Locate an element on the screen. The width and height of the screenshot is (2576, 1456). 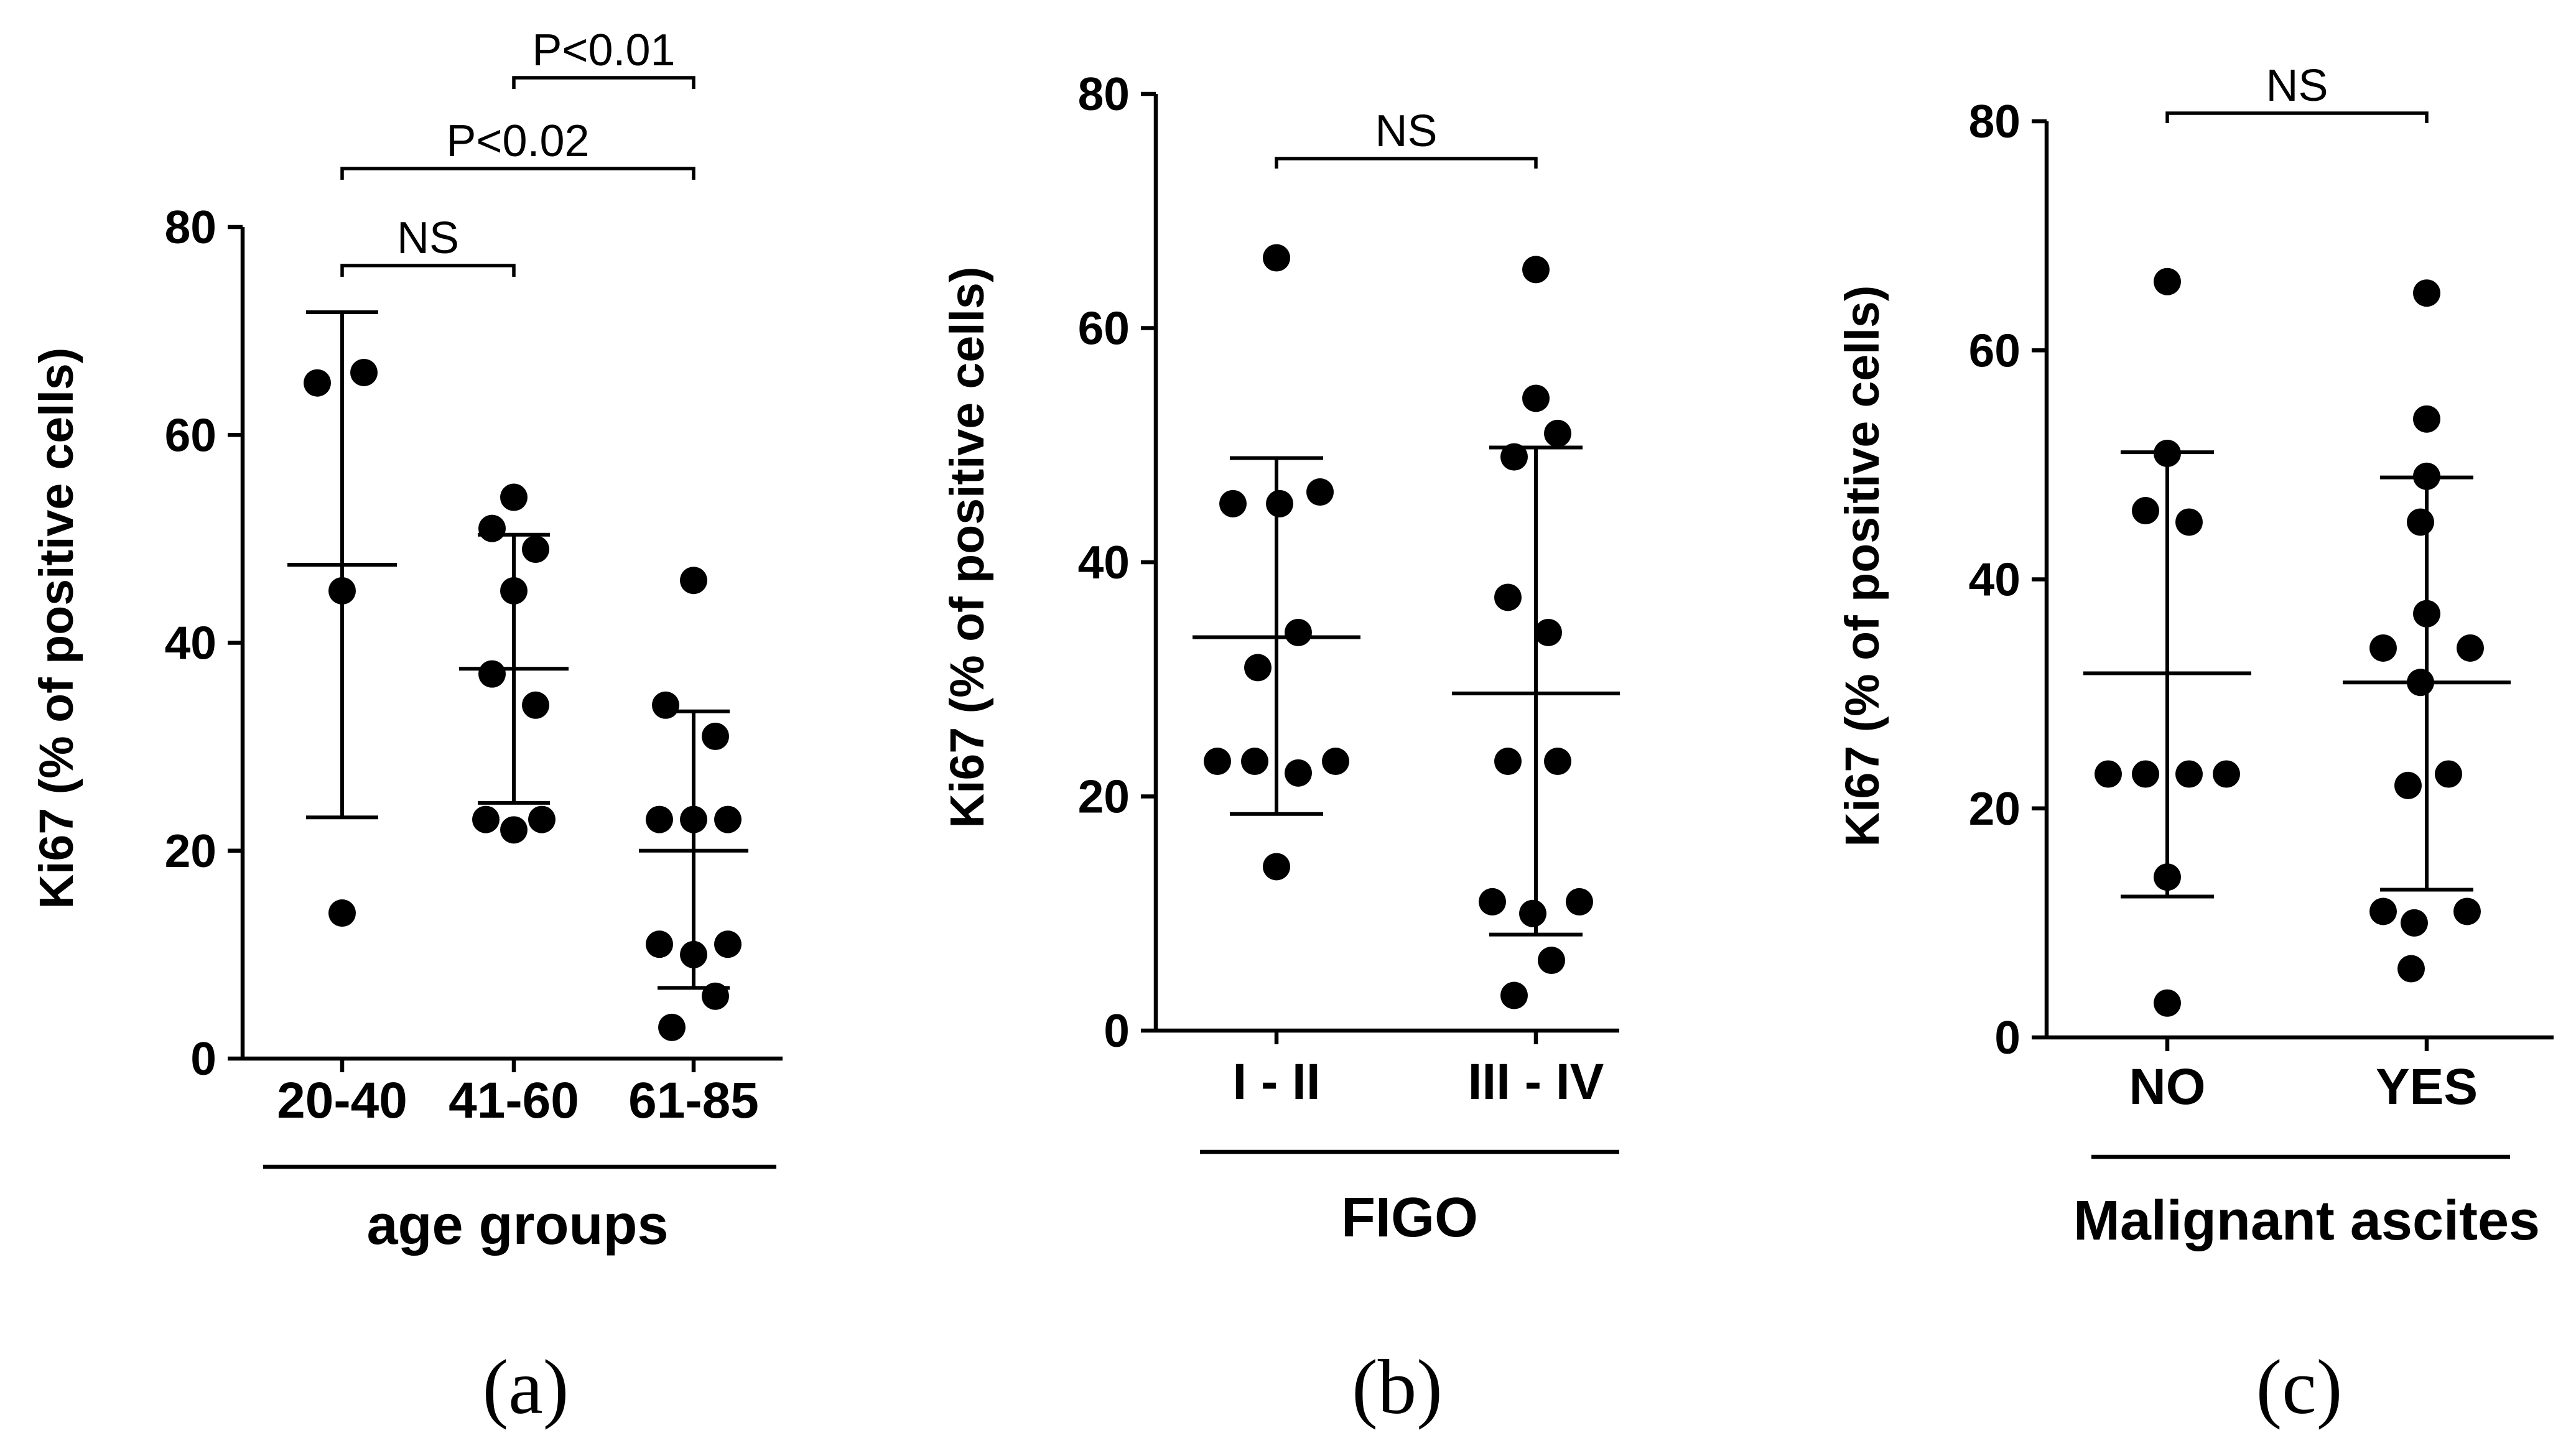
panel-c-significance-bracket is located at coordinates (2297, 117).